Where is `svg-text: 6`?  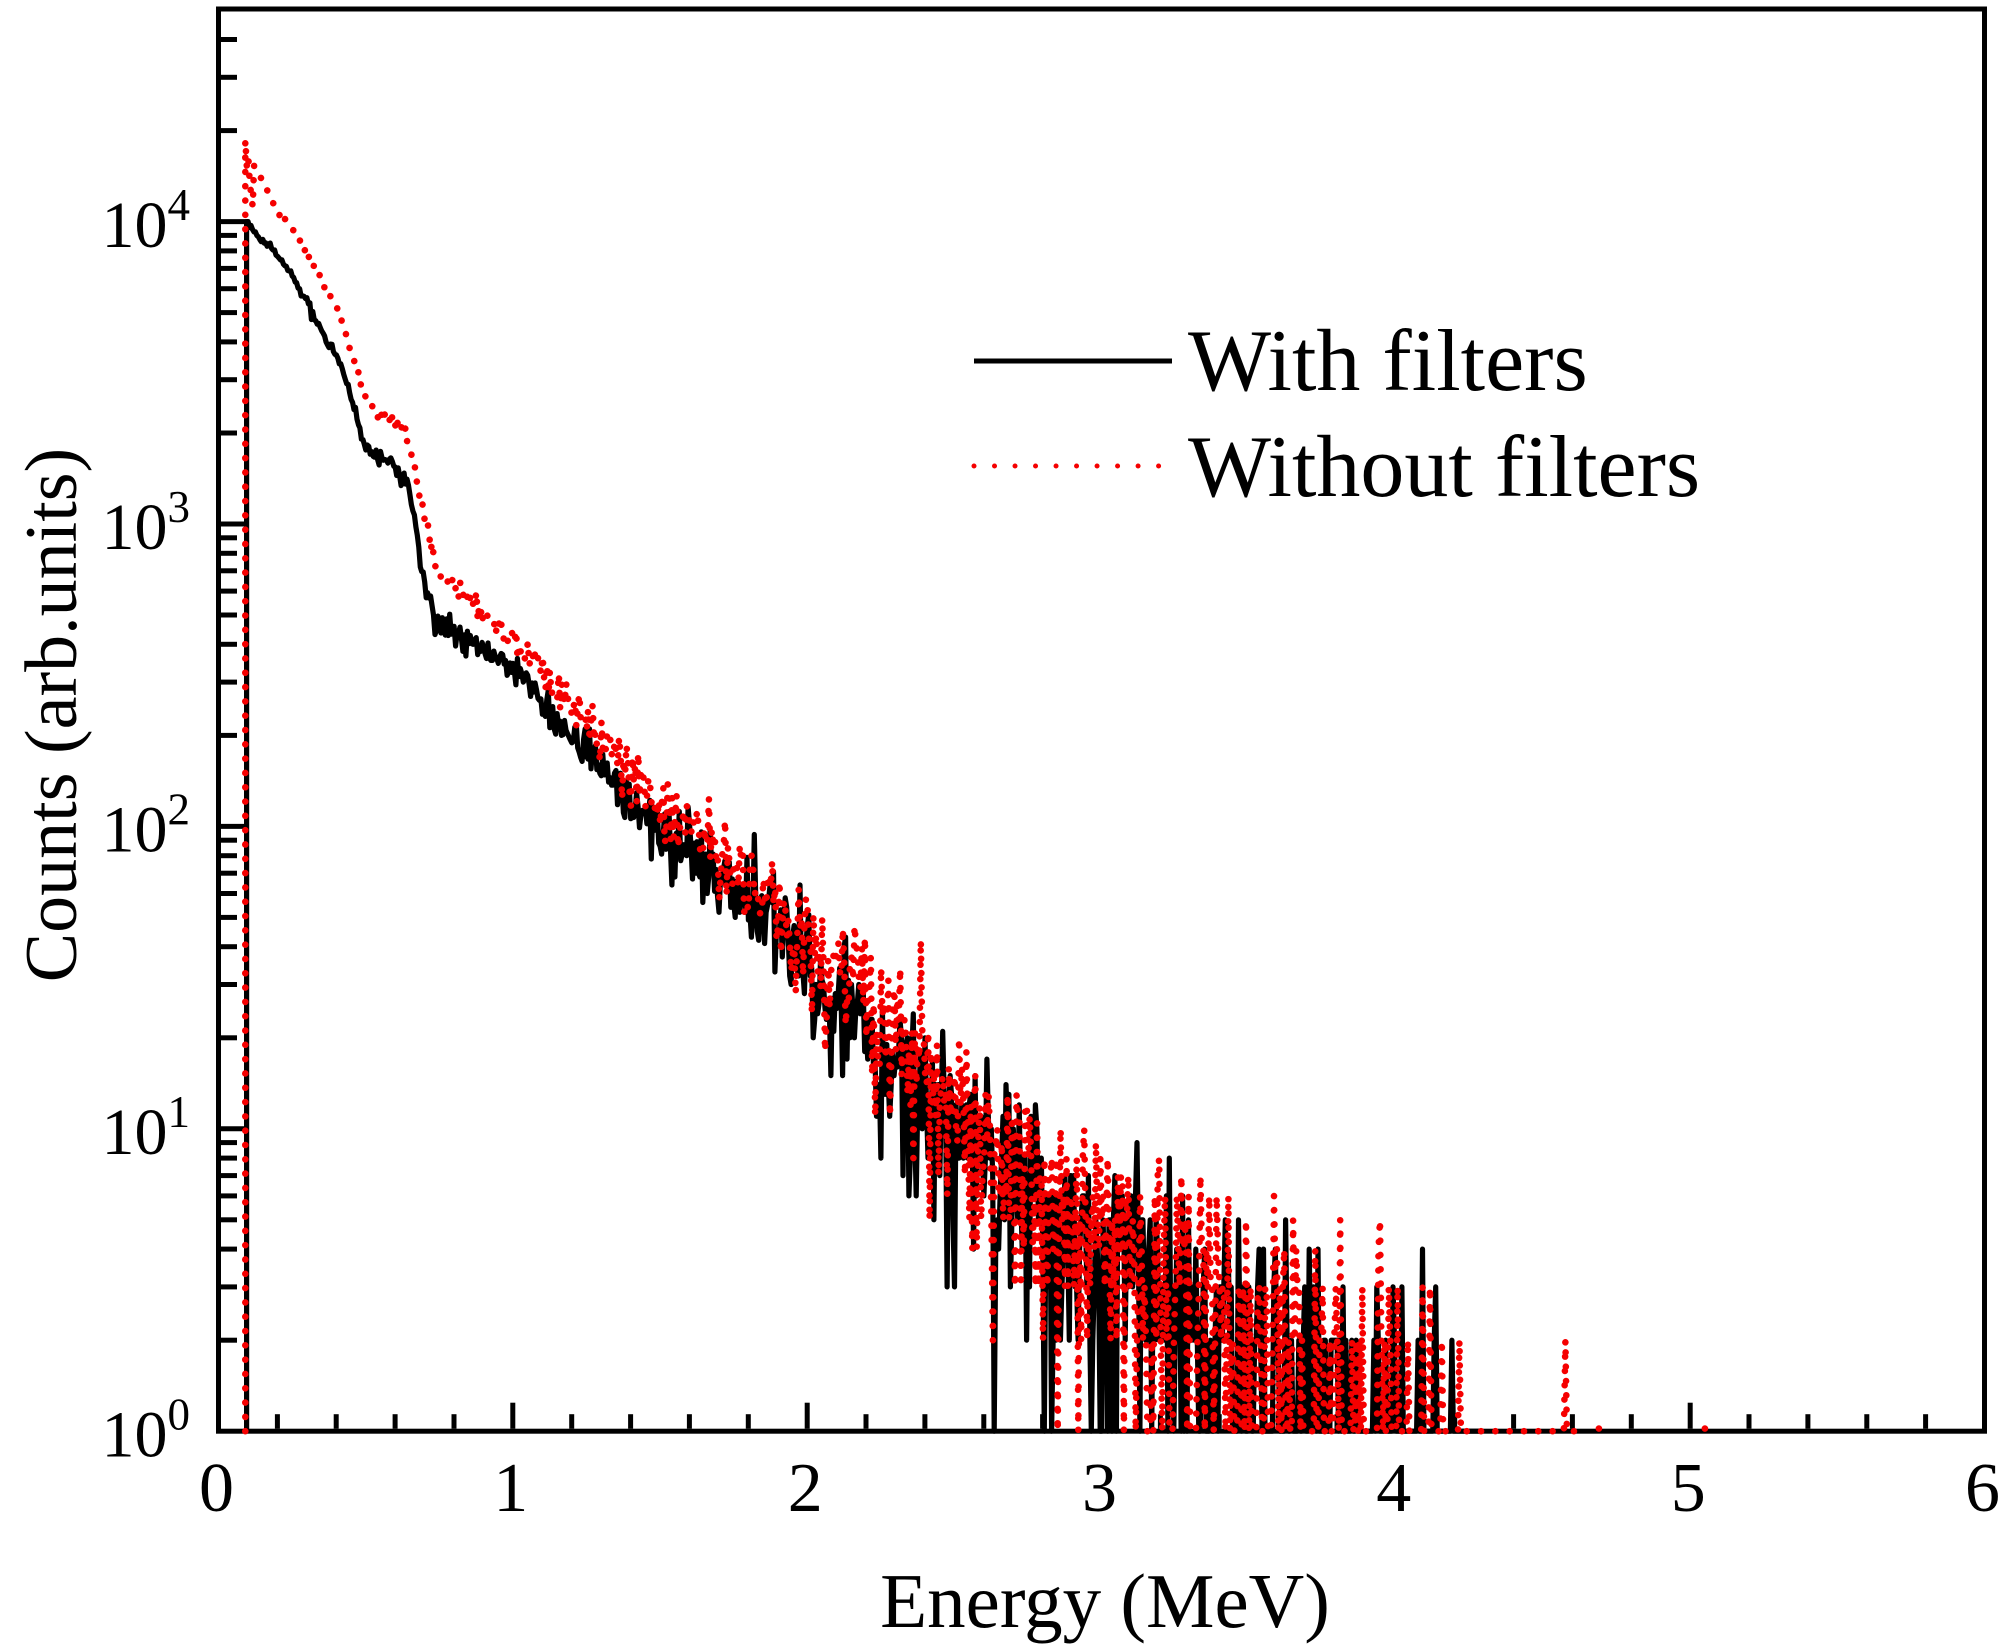
svg-text: 6 is located at coordinates (1982, 1488).